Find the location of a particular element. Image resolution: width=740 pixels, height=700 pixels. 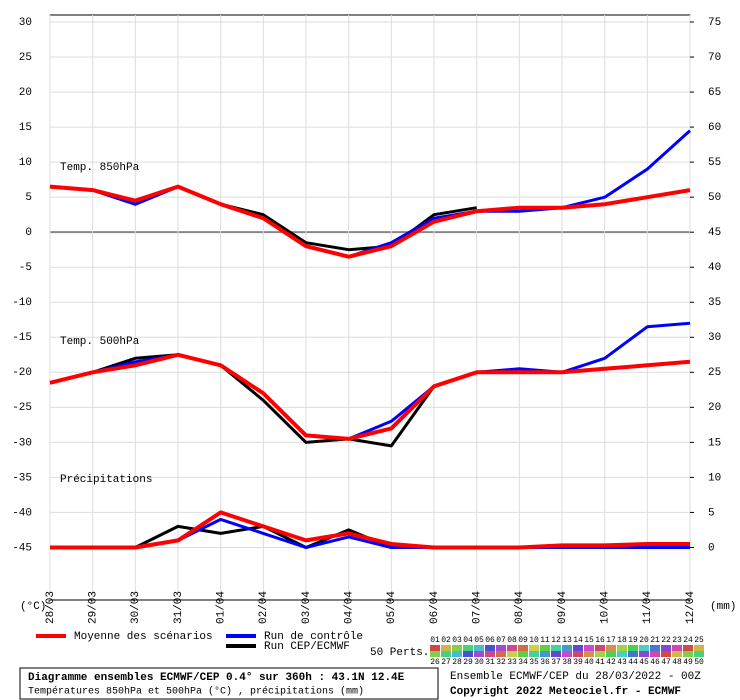

x-tick-label: 01/04 is located at coordinates (222, 607).